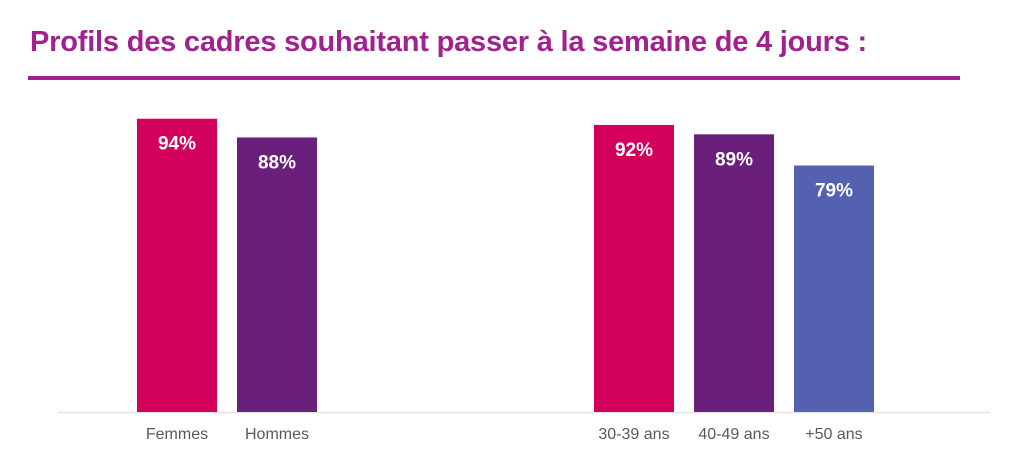 This screenshot has height=468, width=1024. Describe the element at coordinates (277, 434) in the screenshot. I see `category-label-hommes: Hommes` at that location.